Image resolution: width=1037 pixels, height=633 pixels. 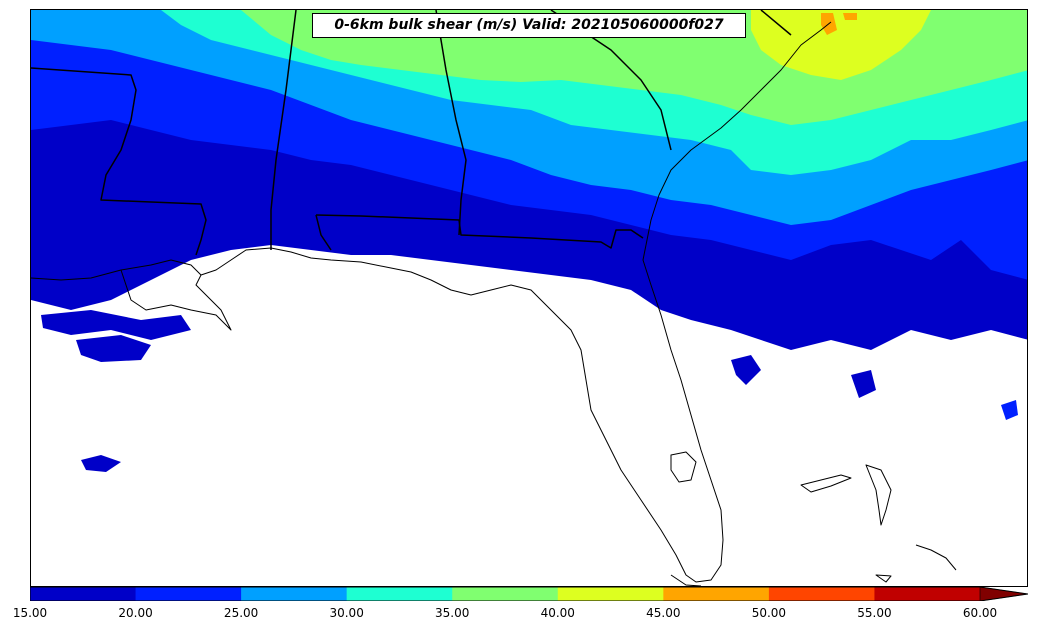 I want to click on colorbar-tick-label: 15.00, so click(x=30, y=613).